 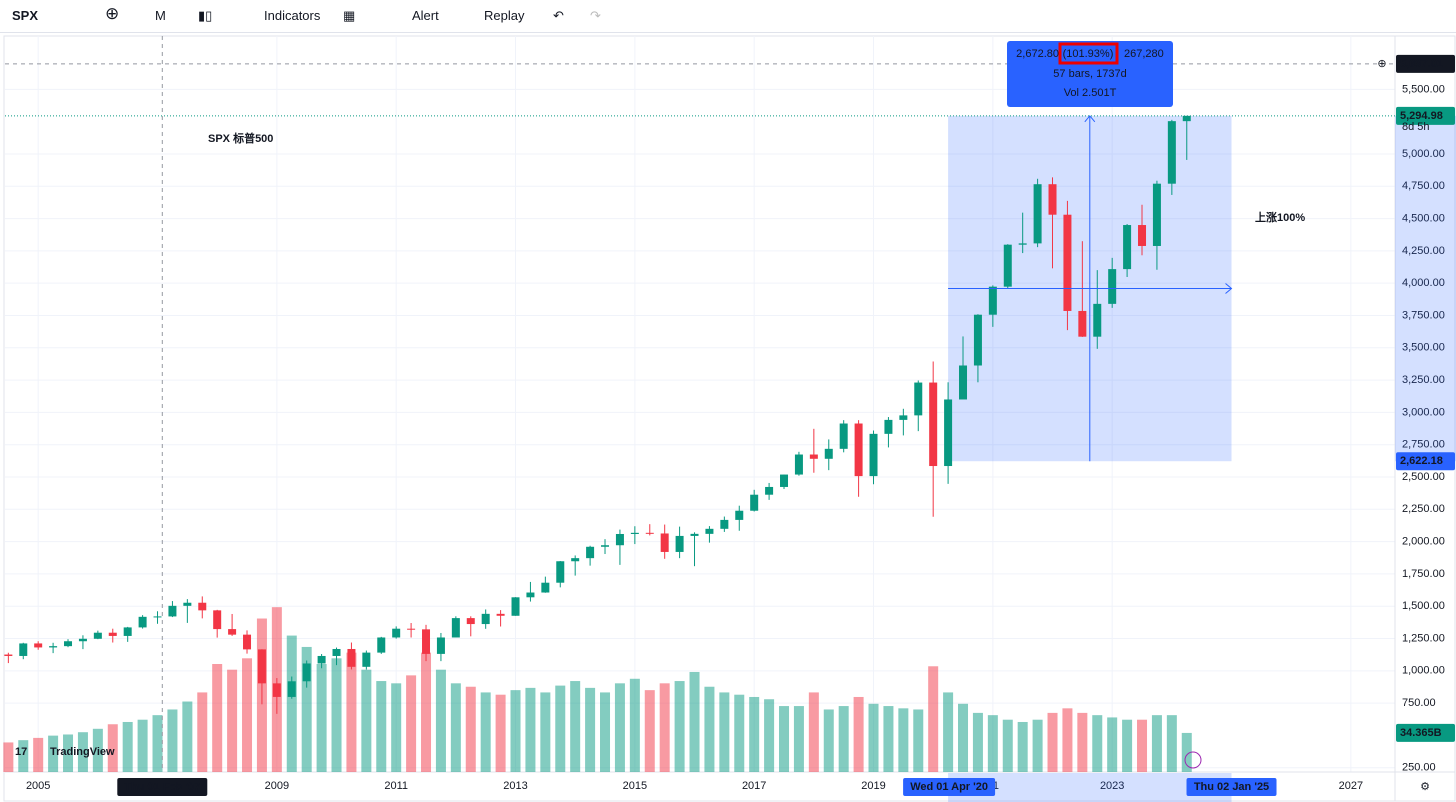 I want to click on undo: ↶, so click(x=558, y=15).